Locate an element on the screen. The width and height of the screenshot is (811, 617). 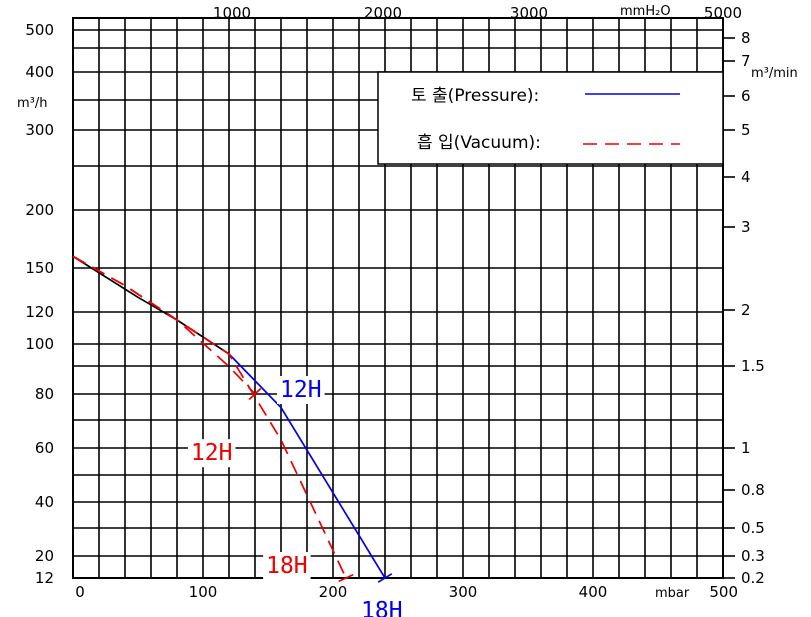
legend-box is located at coordinates (550, 118).